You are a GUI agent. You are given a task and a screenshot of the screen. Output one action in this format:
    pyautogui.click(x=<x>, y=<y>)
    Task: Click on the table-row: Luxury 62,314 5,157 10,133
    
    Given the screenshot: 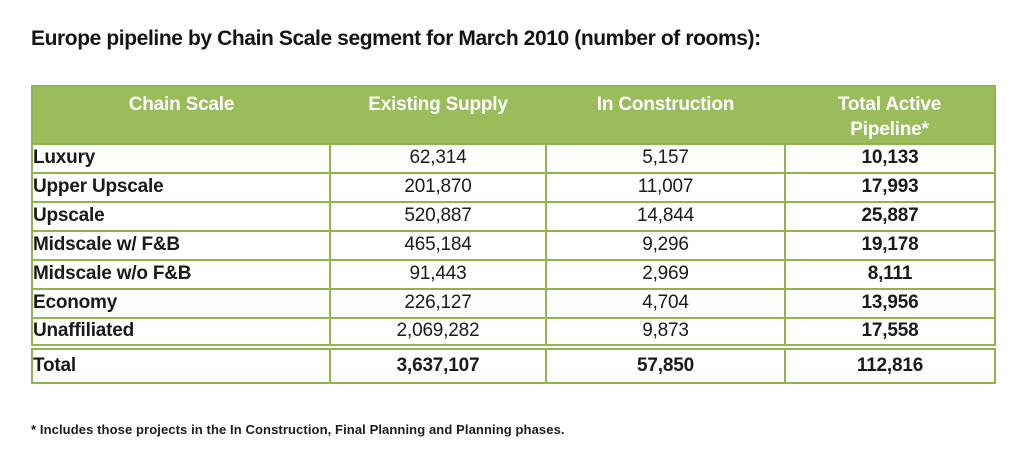 What is the action you would take?
    pyautogui.click(x=513, y=158)
    